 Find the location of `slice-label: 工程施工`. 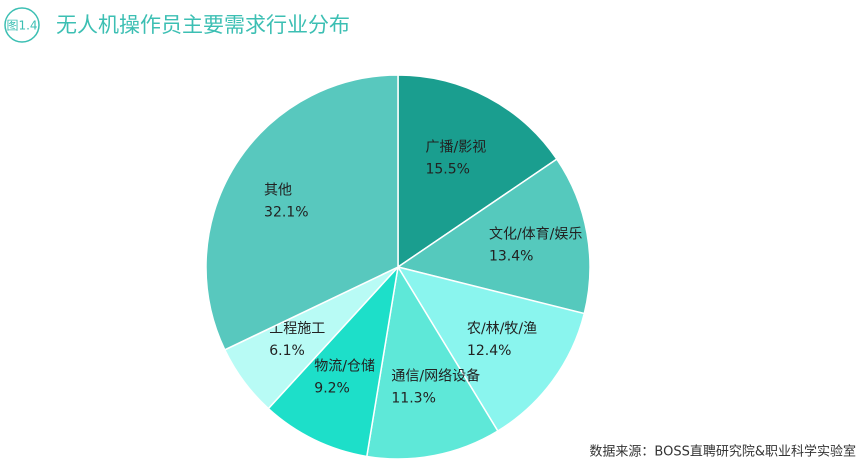

slice-label: 工程施工 is located at coordinates (297, 329).